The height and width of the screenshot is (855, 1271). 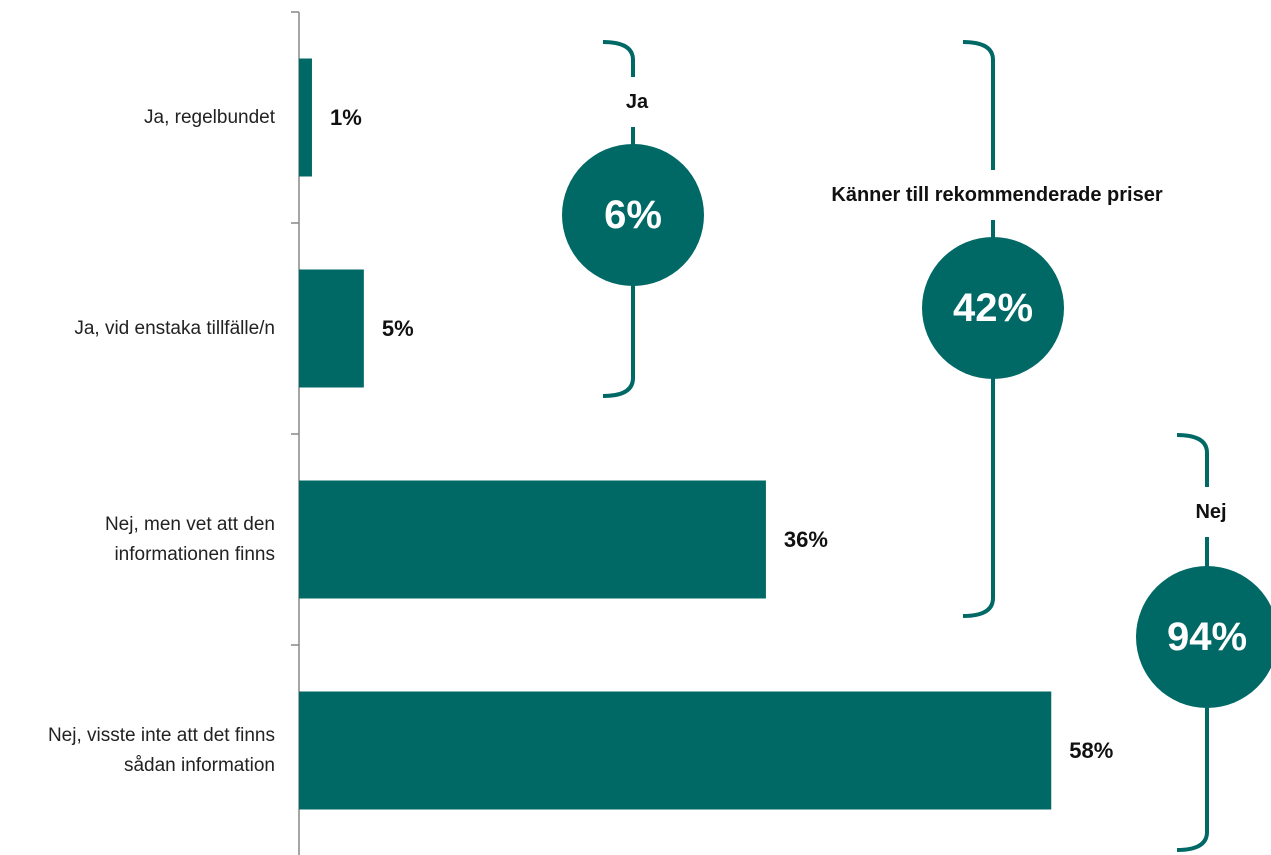 I want to click on annotation-label: Nej, so click(x=1210, y=512).